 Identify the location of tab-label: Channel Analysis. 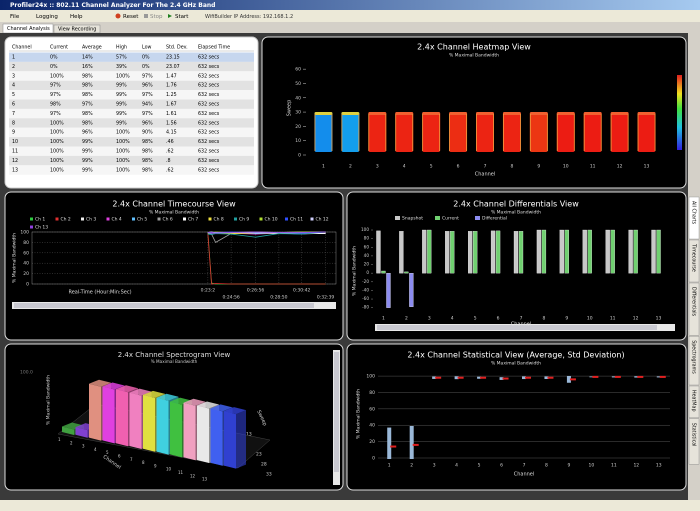
(28, 29).